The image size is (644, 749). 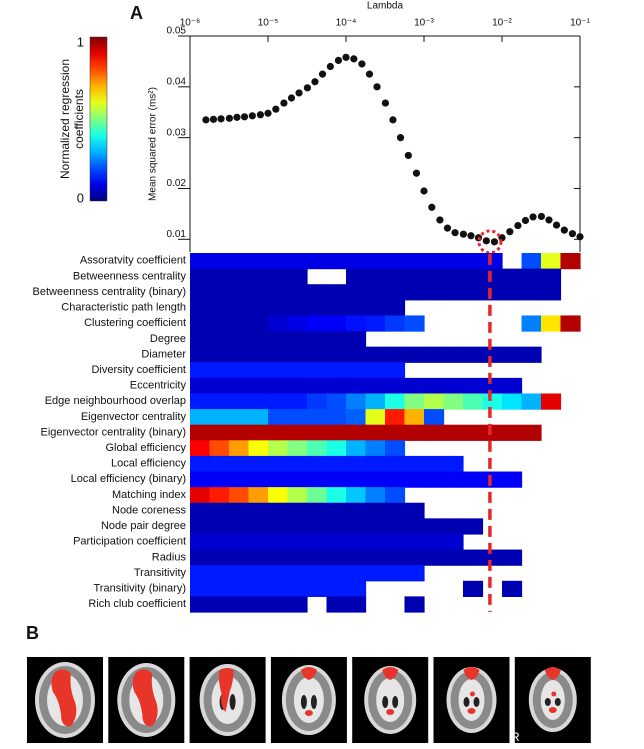 I want to click on y-tick-label: 0.05, so click(x=177, y=31).